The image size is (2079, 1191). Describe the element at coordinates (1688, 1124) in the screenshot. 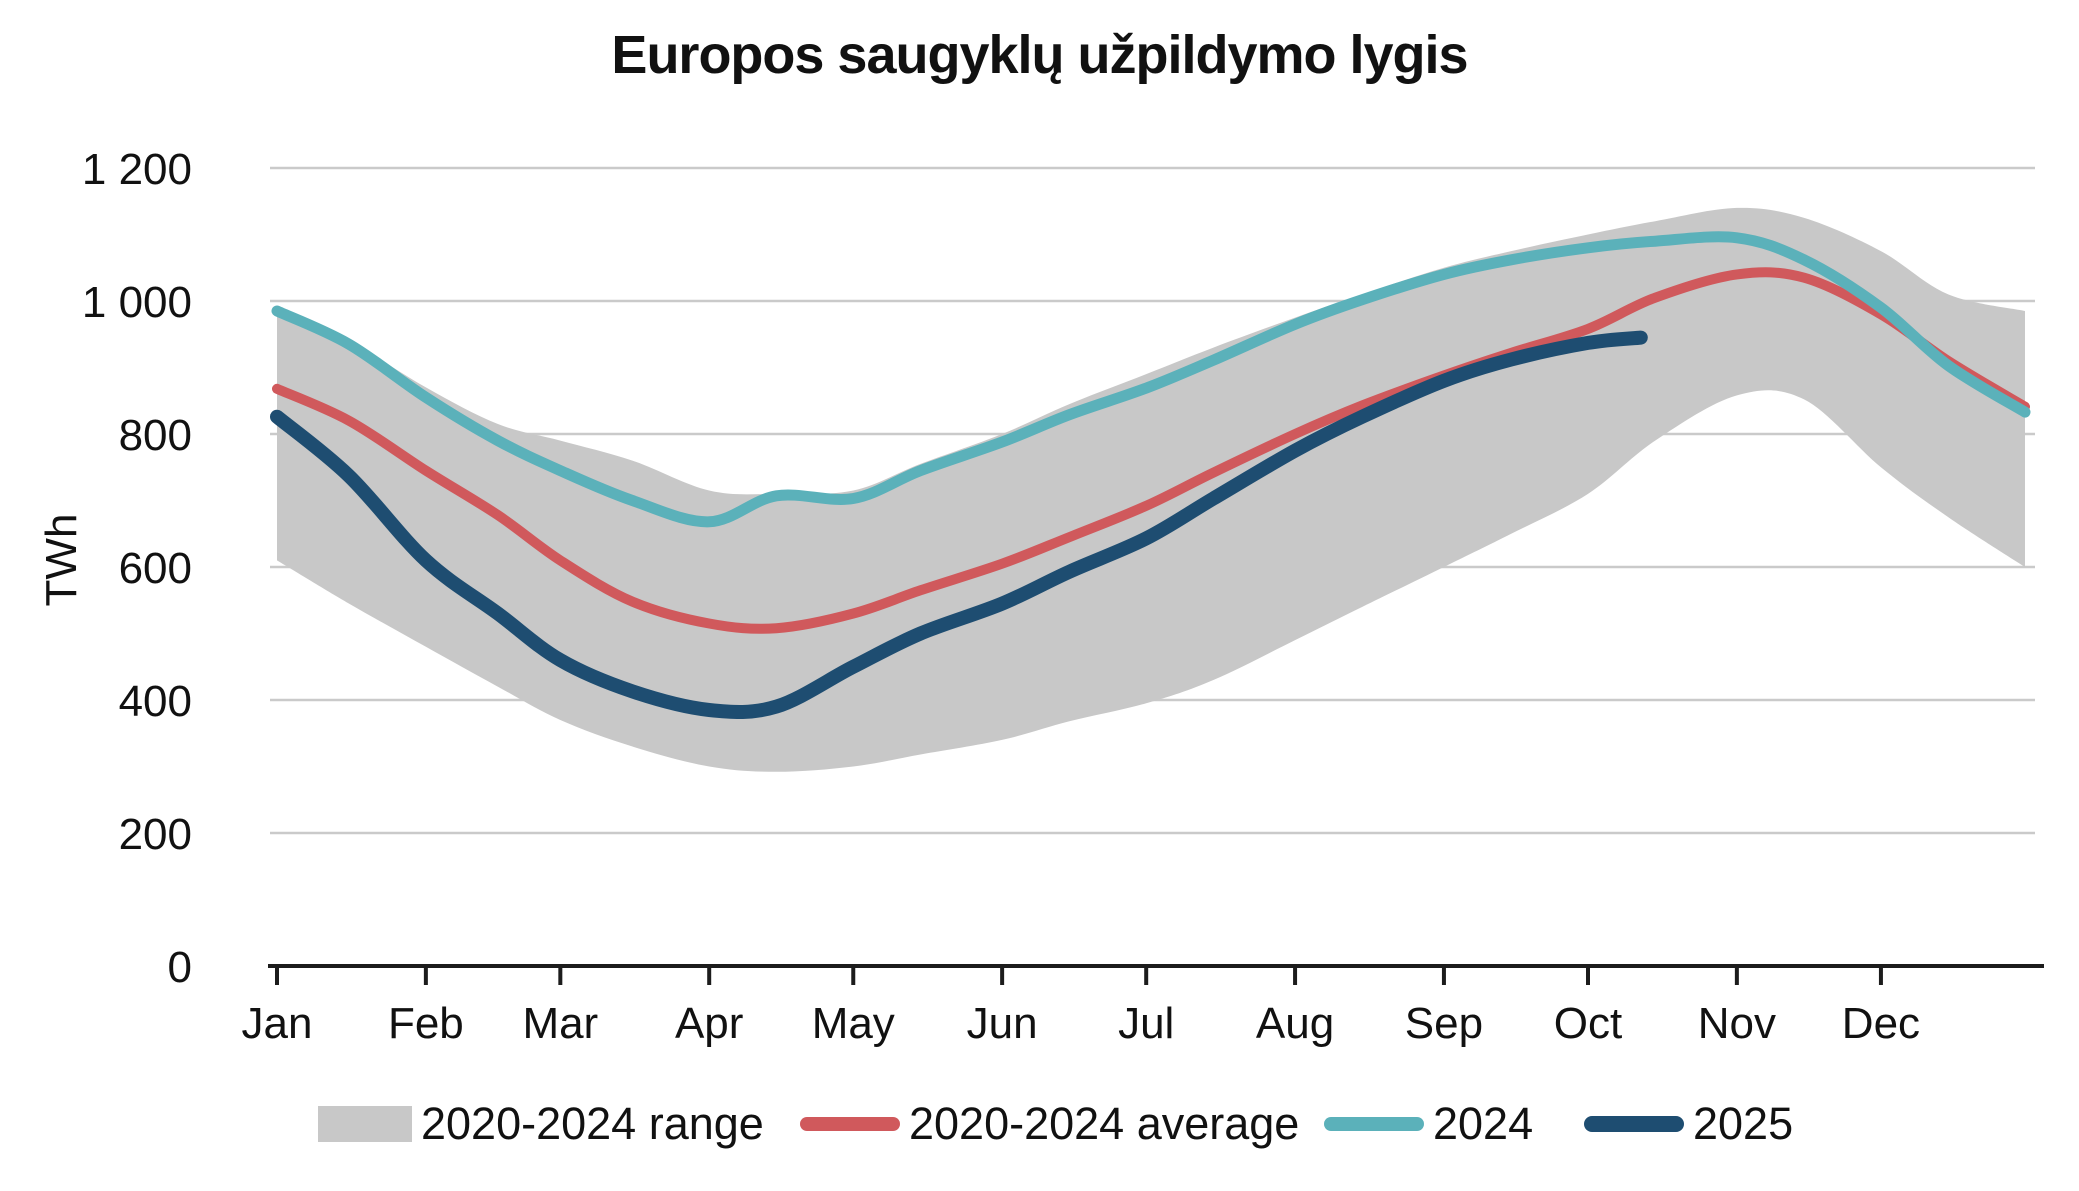

I see `legend-item-2025: 2025` at that location.